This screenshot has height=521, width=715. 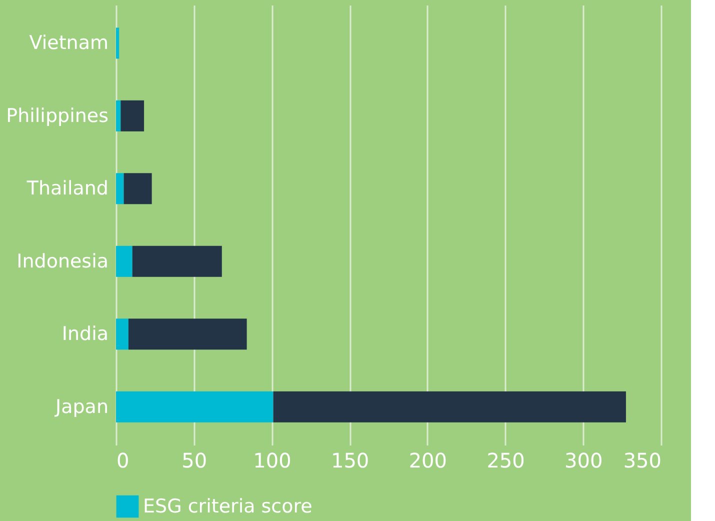 I want to click on x-tick-label: 100, so click(x=272, y=460).